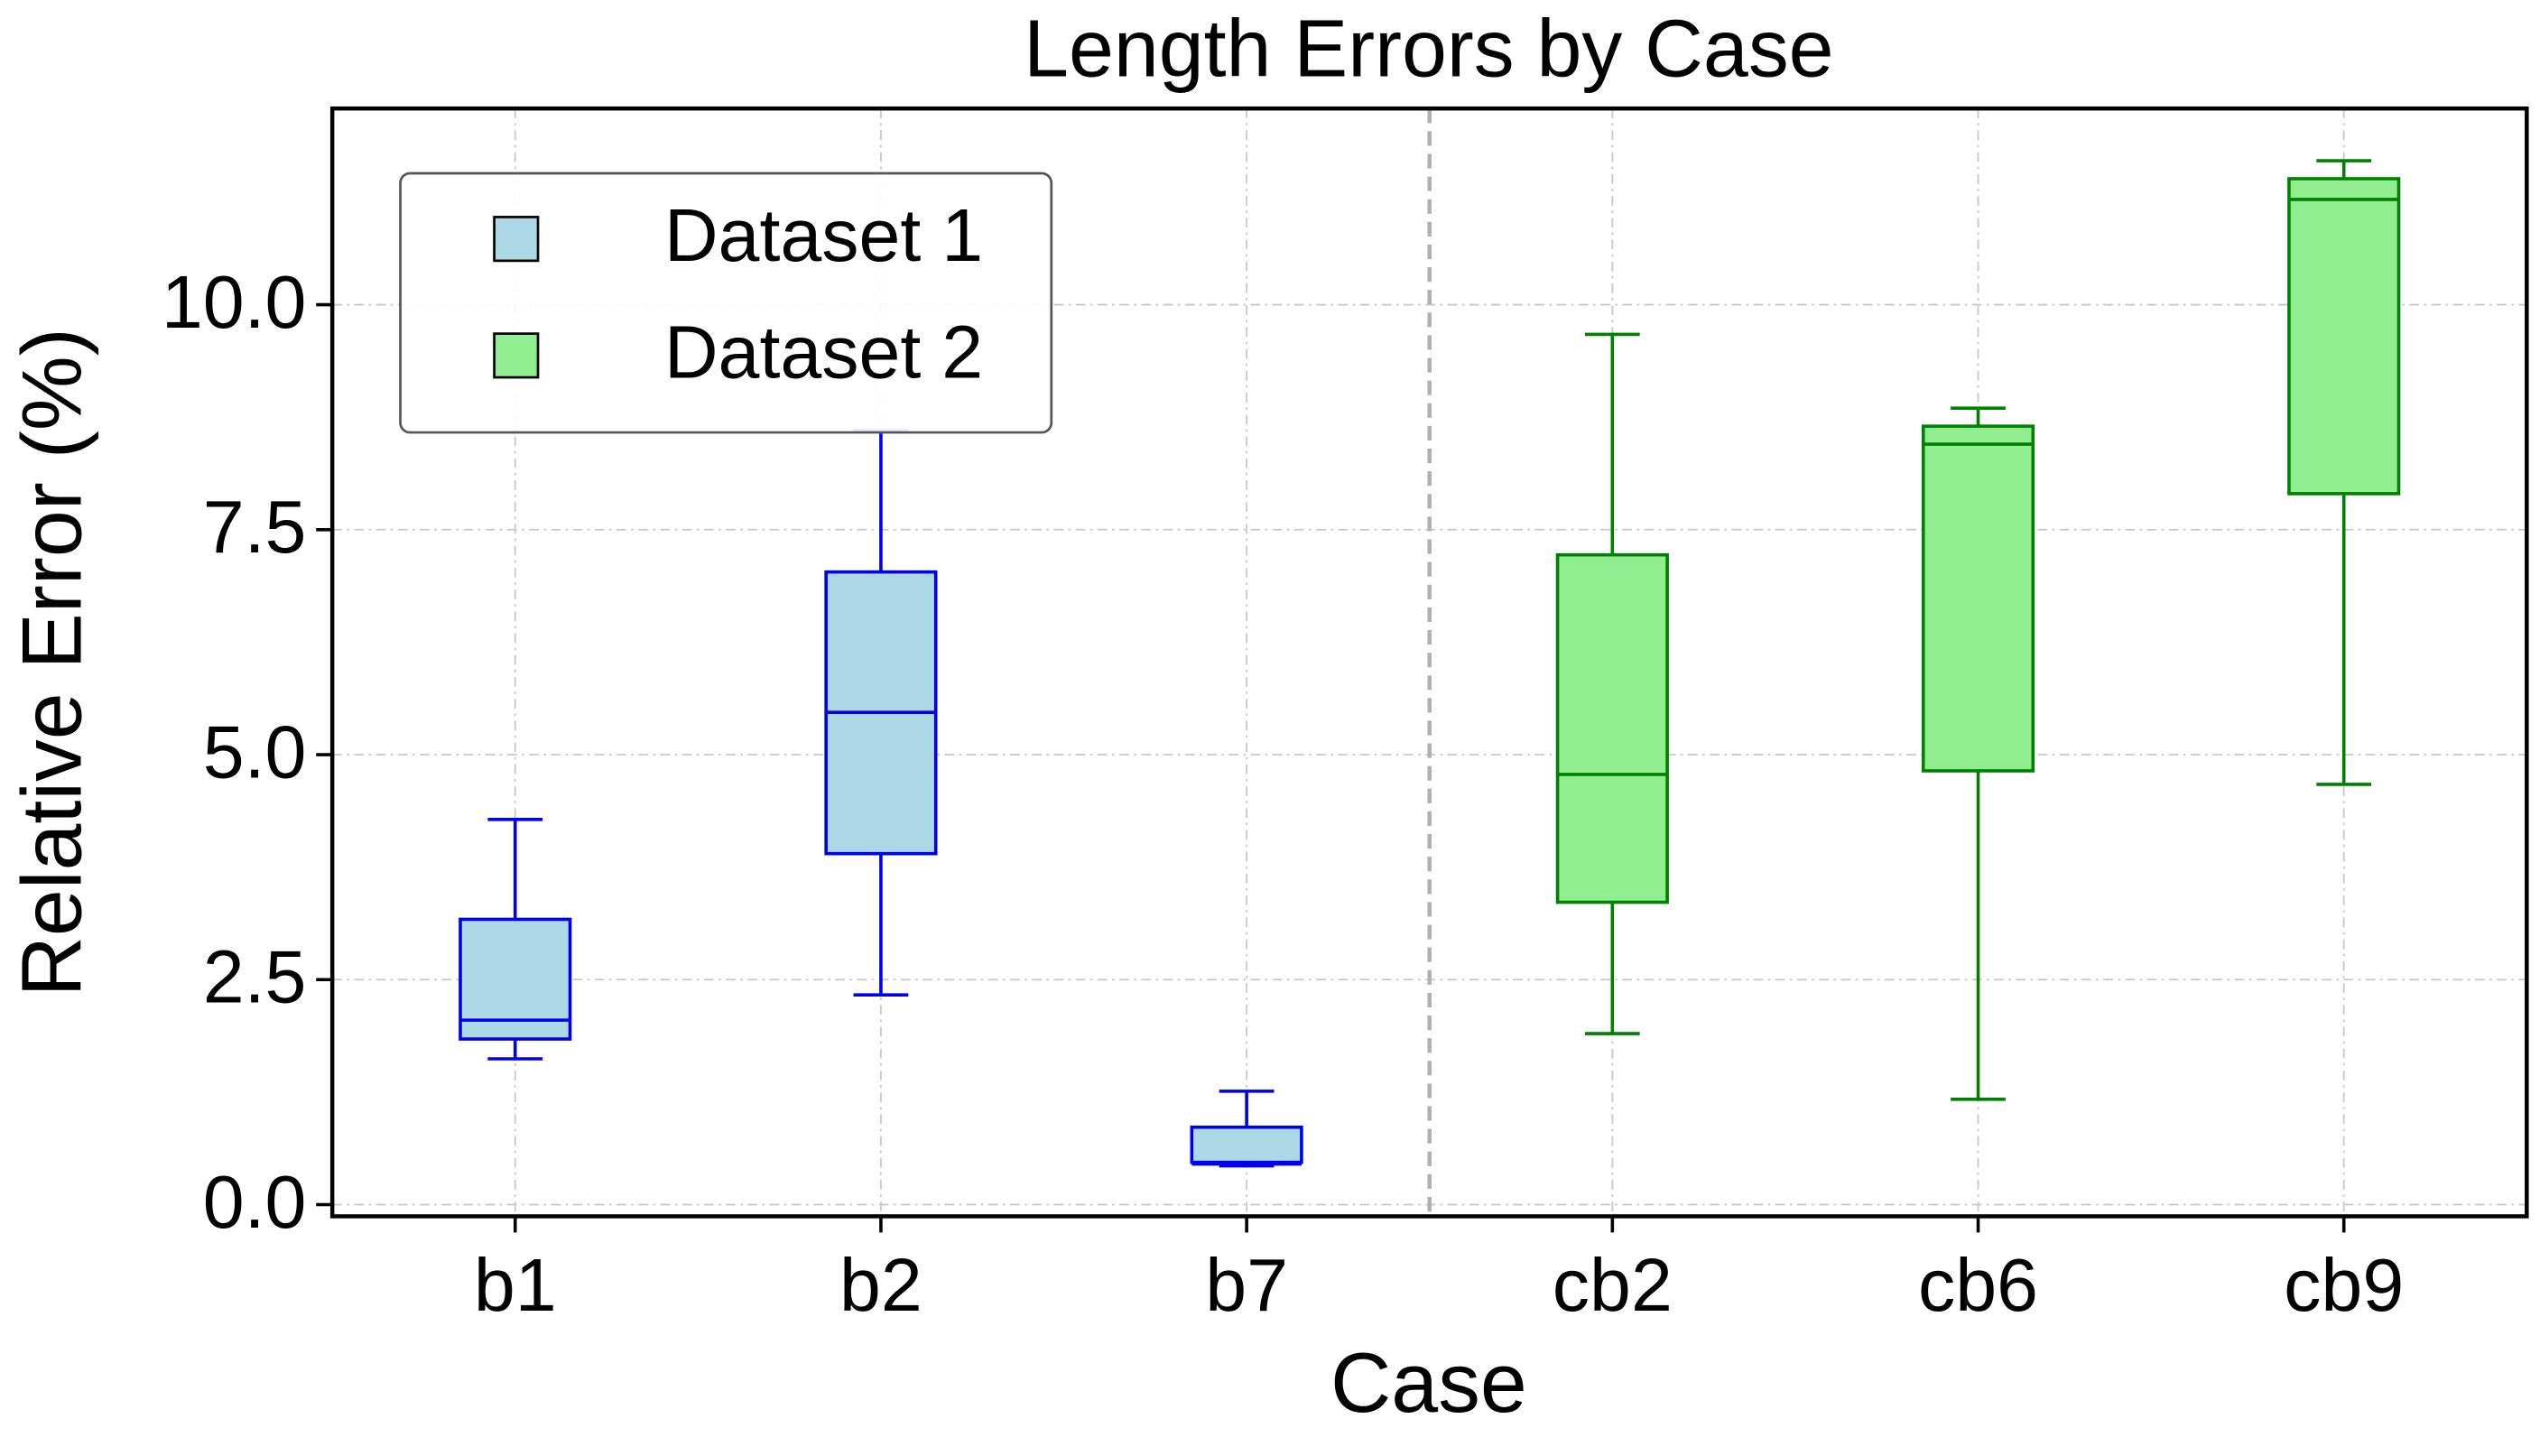 This screenshot has width=2540, height=1456. Describe the element at coordinates (880, 1286) in the screenshot. I see `x-tick-label: b2` at that location.